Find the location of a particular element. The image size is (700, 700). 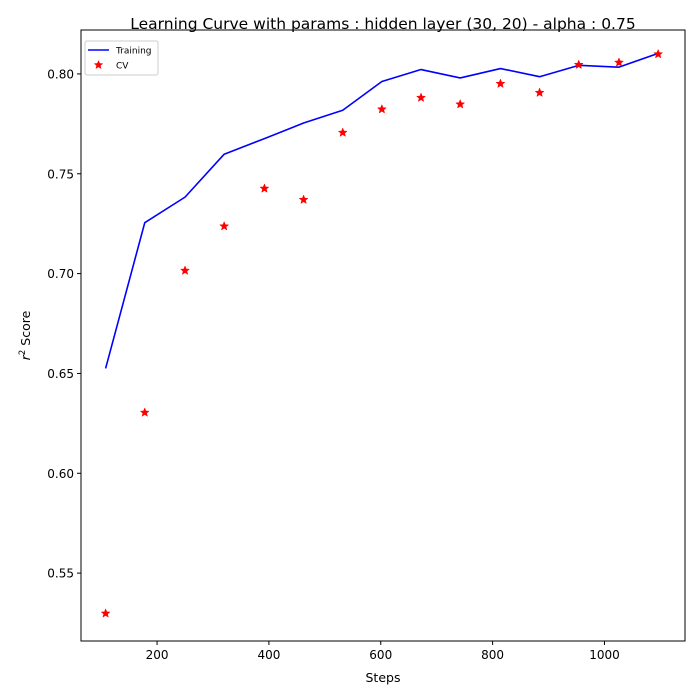

x-tick-label: 600 is located at coordinates (380, 655).